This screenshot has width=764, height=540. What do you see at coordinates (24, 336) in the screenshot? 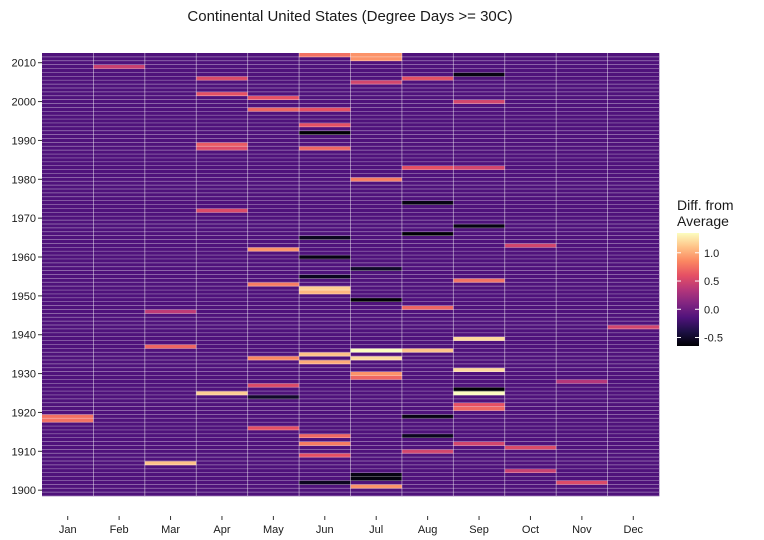
I see `y-axis-tick-label: 1940` at bounding box center [24, 336].